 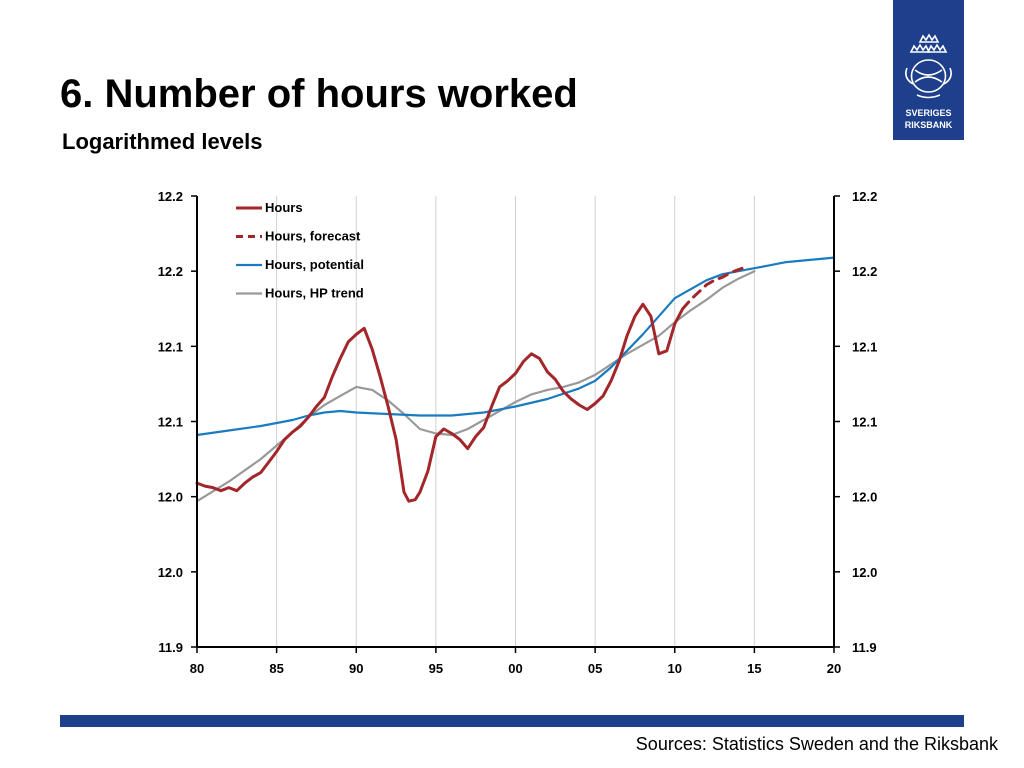 I want to click on x-tick-label: 90, so click(x=356, y=668).